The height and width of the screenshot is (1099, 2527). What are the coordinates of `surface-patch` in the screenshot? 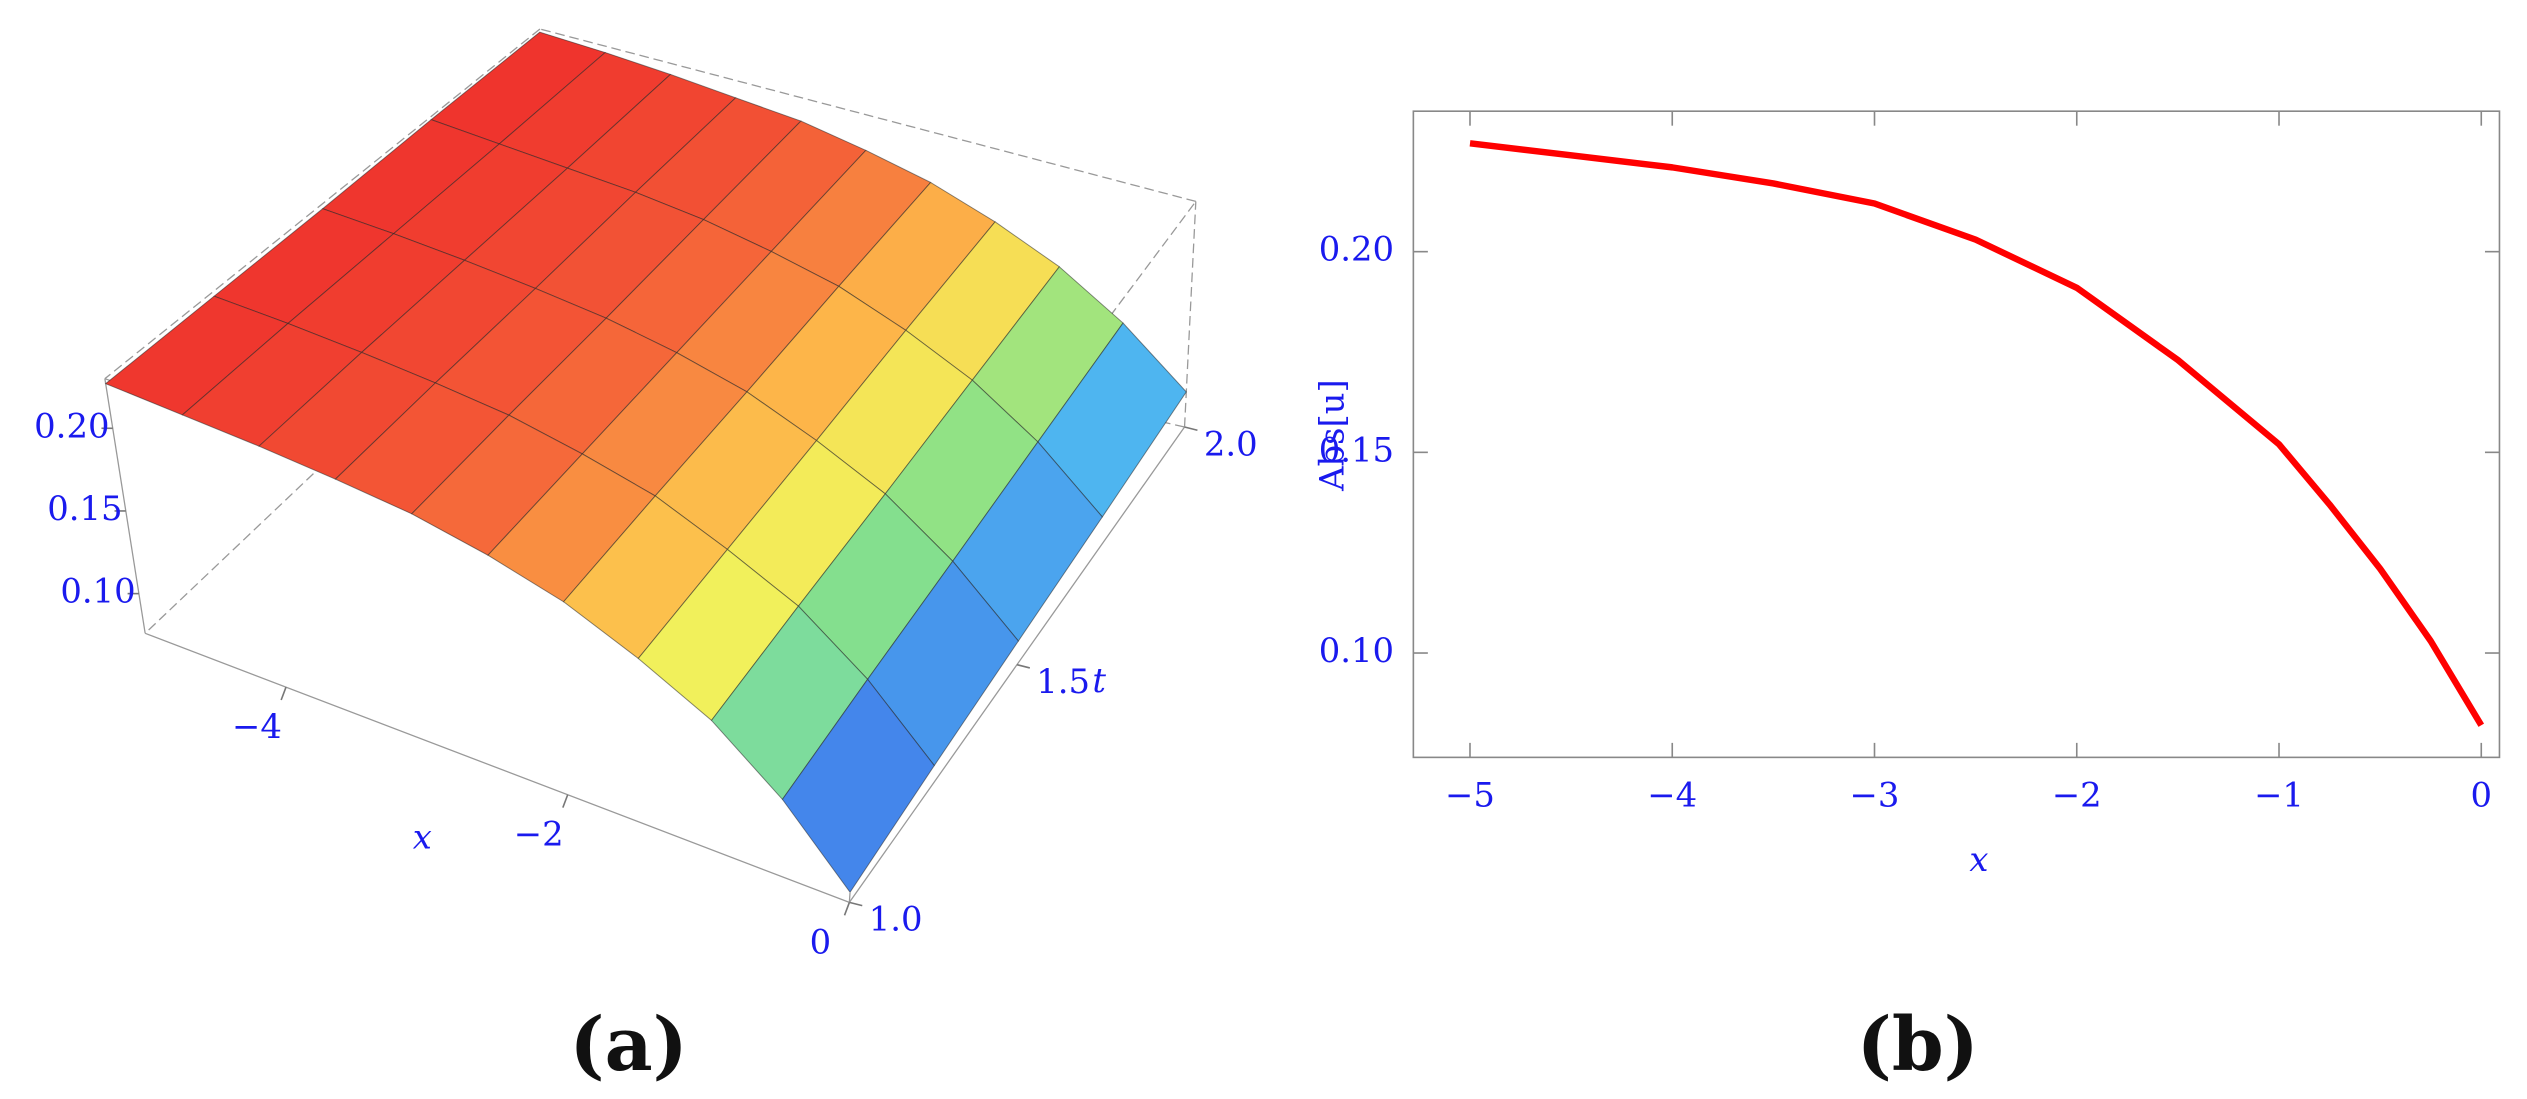 It's located at (858, 786).